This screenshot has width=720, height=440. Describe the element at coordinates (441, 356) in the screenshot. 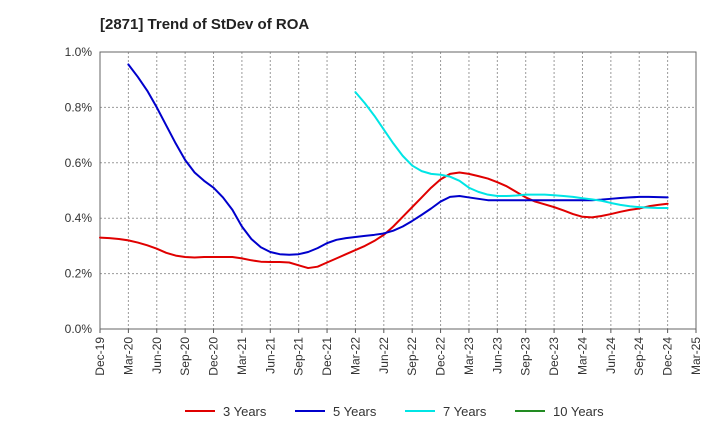

I see `x-tick-label: Dec-22` at that location.